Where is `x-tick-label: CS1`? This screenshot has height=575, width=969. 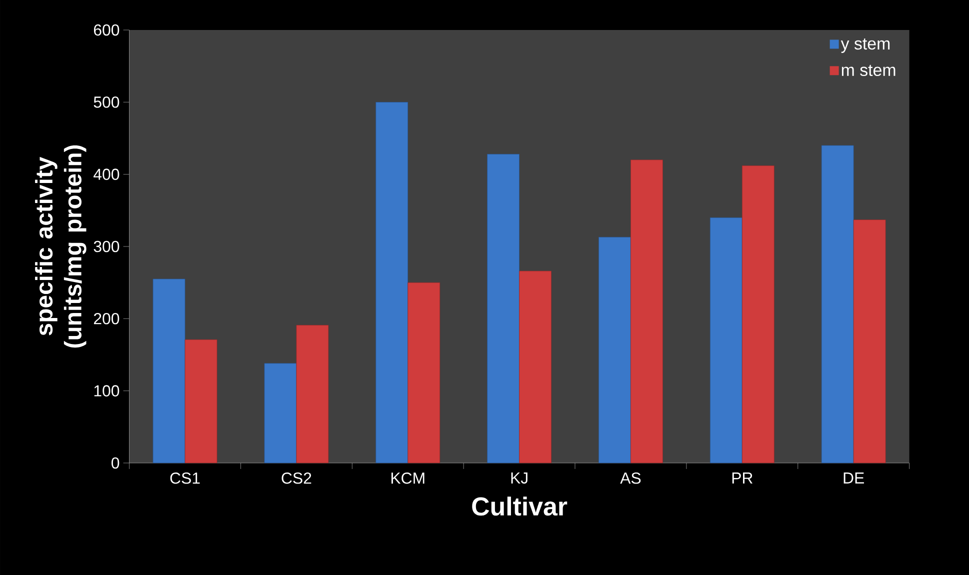
x-tick-label: CS1 is located at coordinates (185, 478).